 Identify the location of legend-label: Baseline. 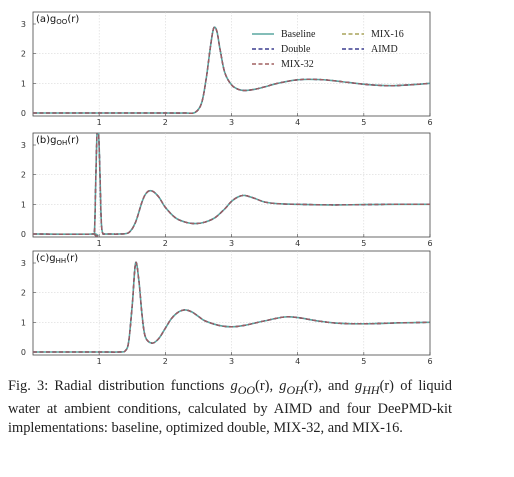
(298, 34).